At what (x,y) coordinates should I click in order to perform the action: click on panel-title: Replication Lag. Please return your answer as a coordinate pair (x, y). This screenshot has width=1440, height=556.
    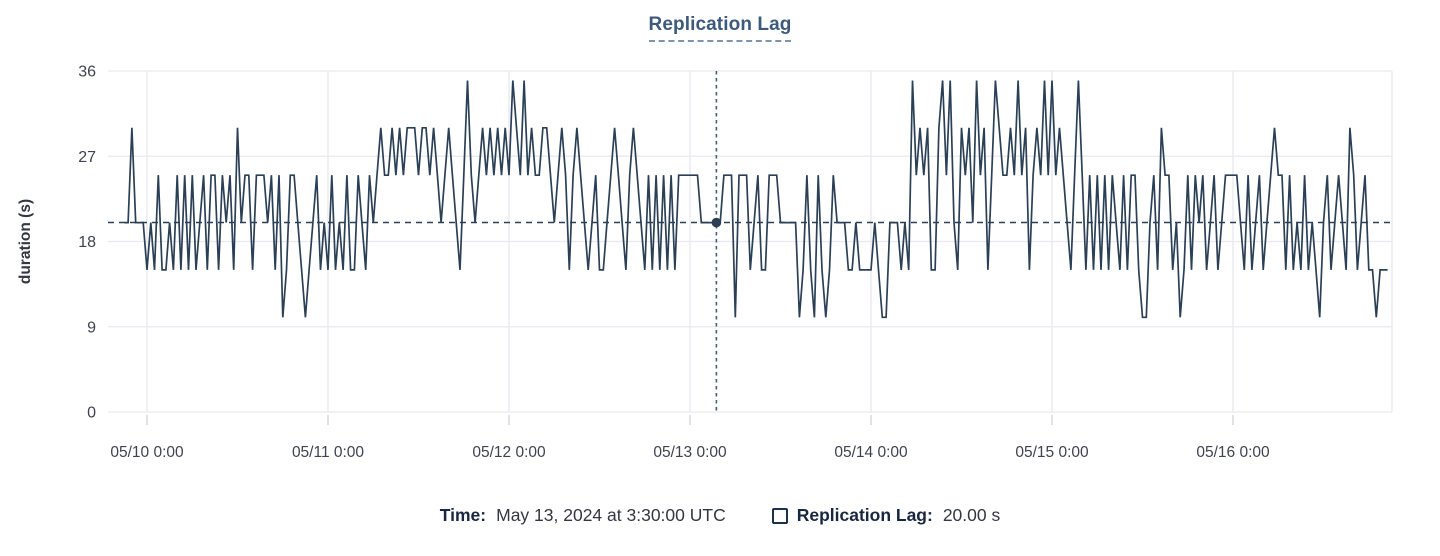
    Looking at the image, I should click on (720, 28).